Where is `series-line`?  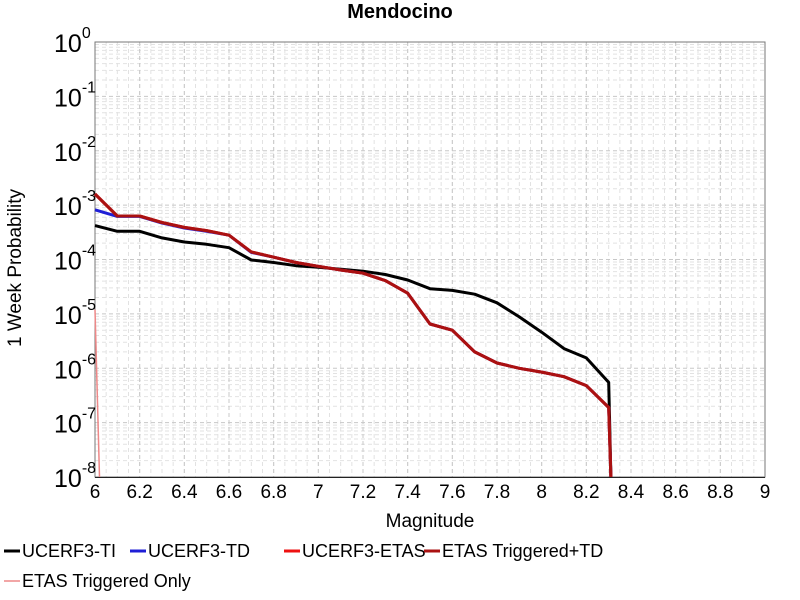 series-line is located at coordinates (97, 393).